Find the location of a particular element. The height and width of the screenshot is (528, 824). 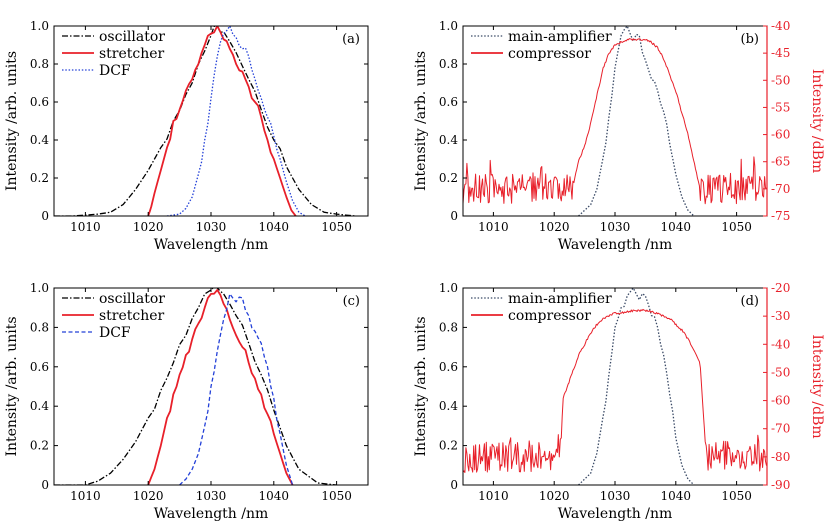

legend-label: main-amplifier is located at coordinates (560, 299).